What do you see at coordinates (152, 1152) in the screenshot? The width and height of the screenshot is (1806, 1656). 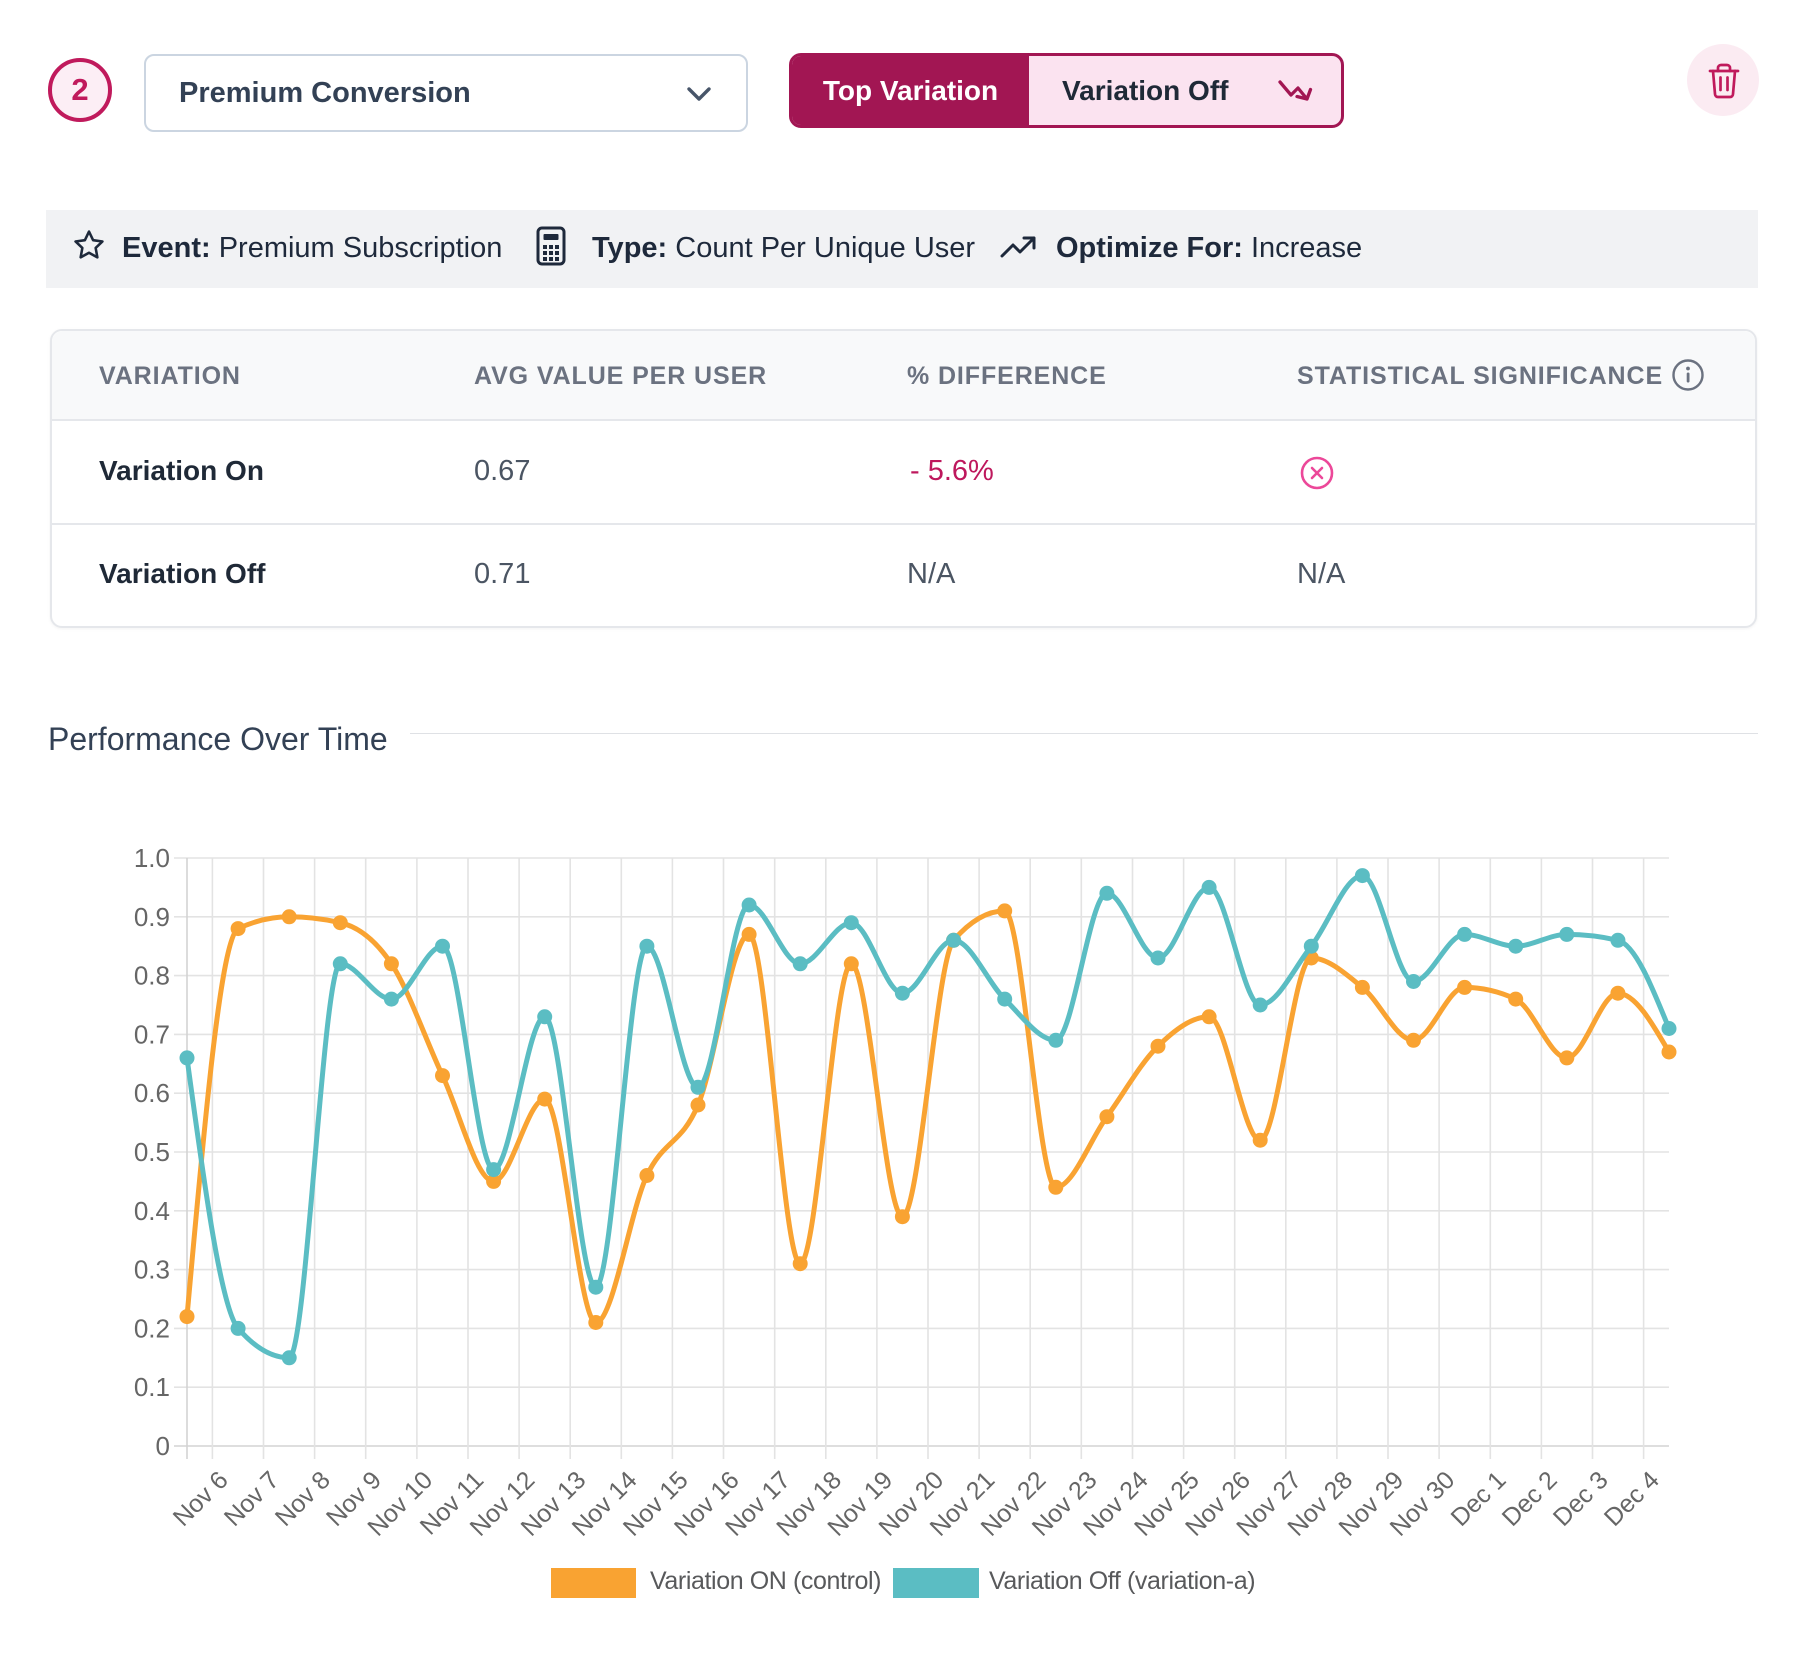 I see `svg-text: 0.5` at bounding box center [152, 1152].